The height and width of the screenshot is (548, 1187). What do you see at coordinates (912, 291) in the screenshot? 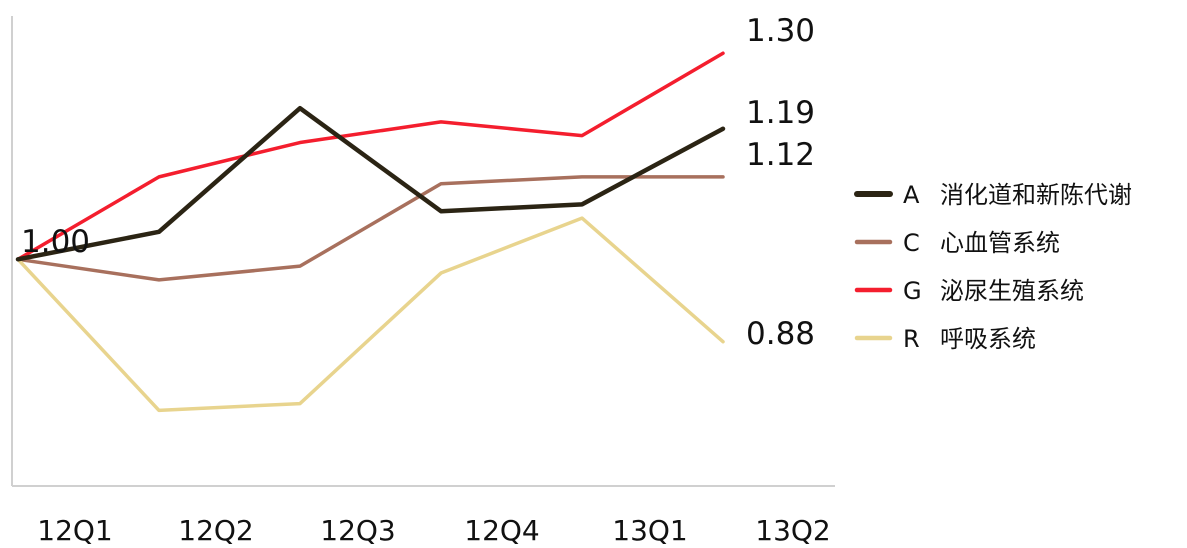
I see `legend-code: G` at bounding box center [912, 291].